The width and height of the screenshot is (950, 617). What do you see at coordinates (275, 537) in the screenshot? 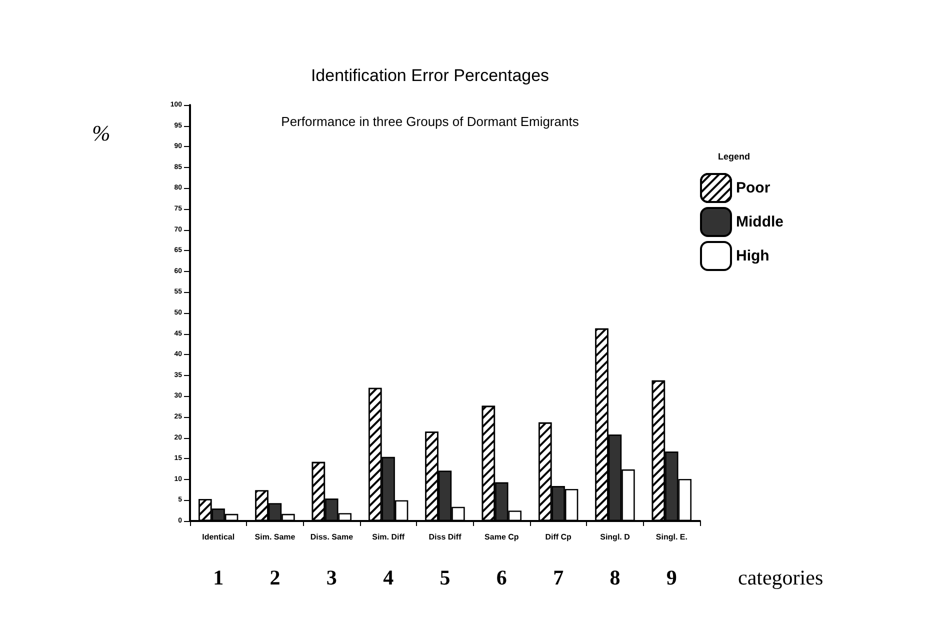
I see `x-tick-label: Sim. Same` at bounding box center [275, 537].